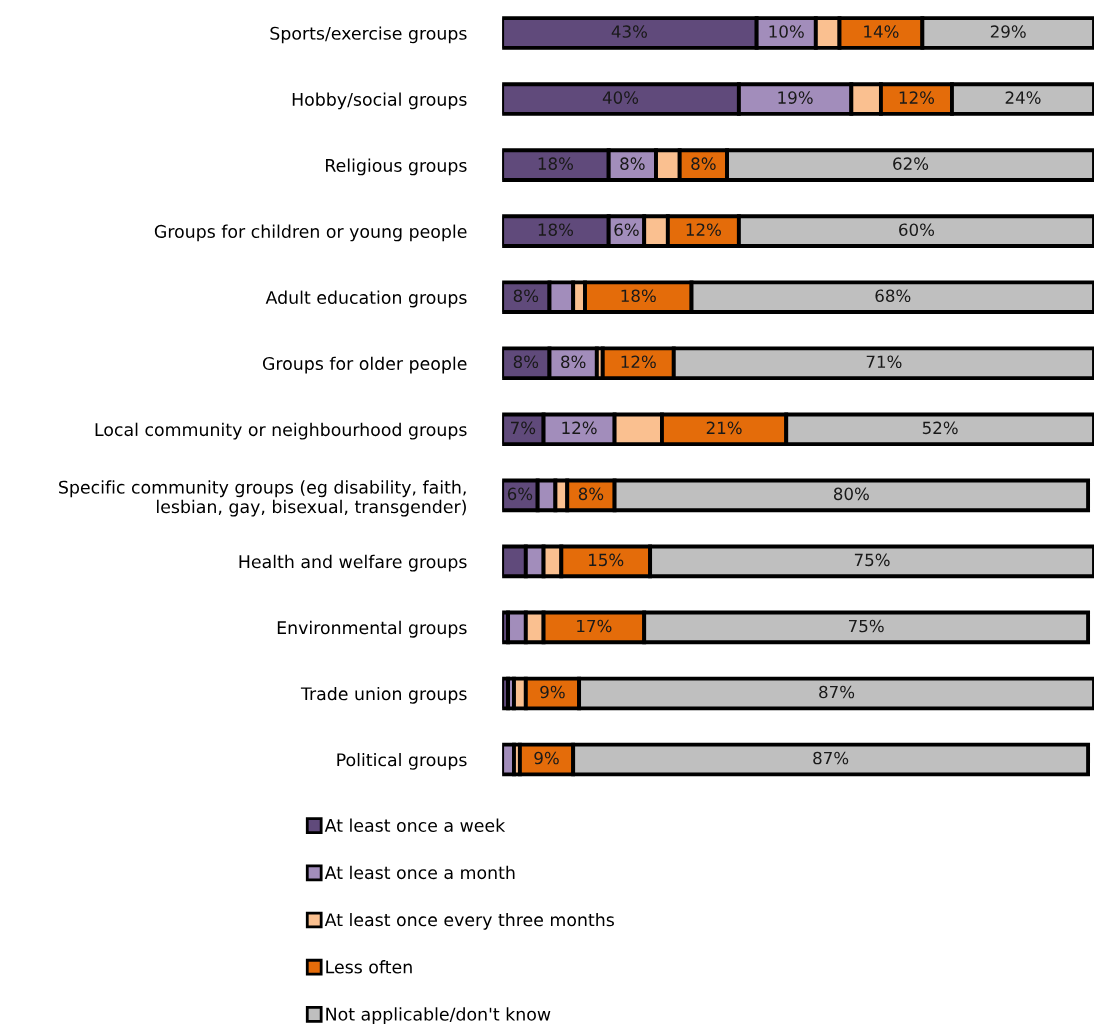  I want to click on legend-label: Less often, so click(369, 967).